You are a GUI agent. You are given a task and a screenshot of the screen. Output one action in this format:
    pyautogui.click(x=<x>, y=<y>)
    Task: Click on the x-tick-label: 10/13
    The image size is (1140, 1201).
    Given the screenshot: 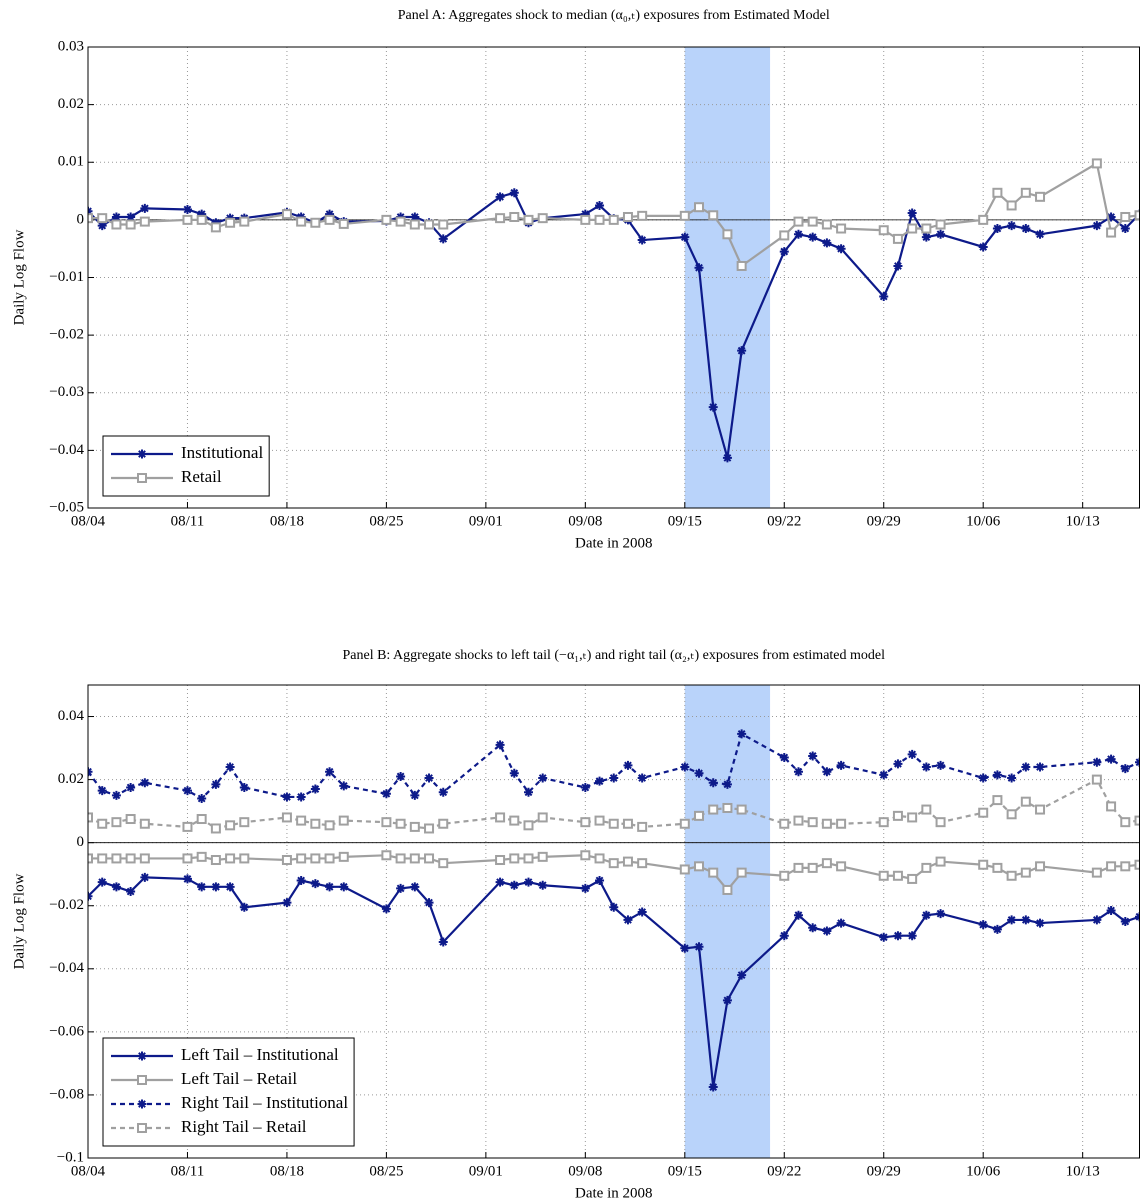 What is the action you would take?
    pyautogui.click(x=1083, y=1171)
    